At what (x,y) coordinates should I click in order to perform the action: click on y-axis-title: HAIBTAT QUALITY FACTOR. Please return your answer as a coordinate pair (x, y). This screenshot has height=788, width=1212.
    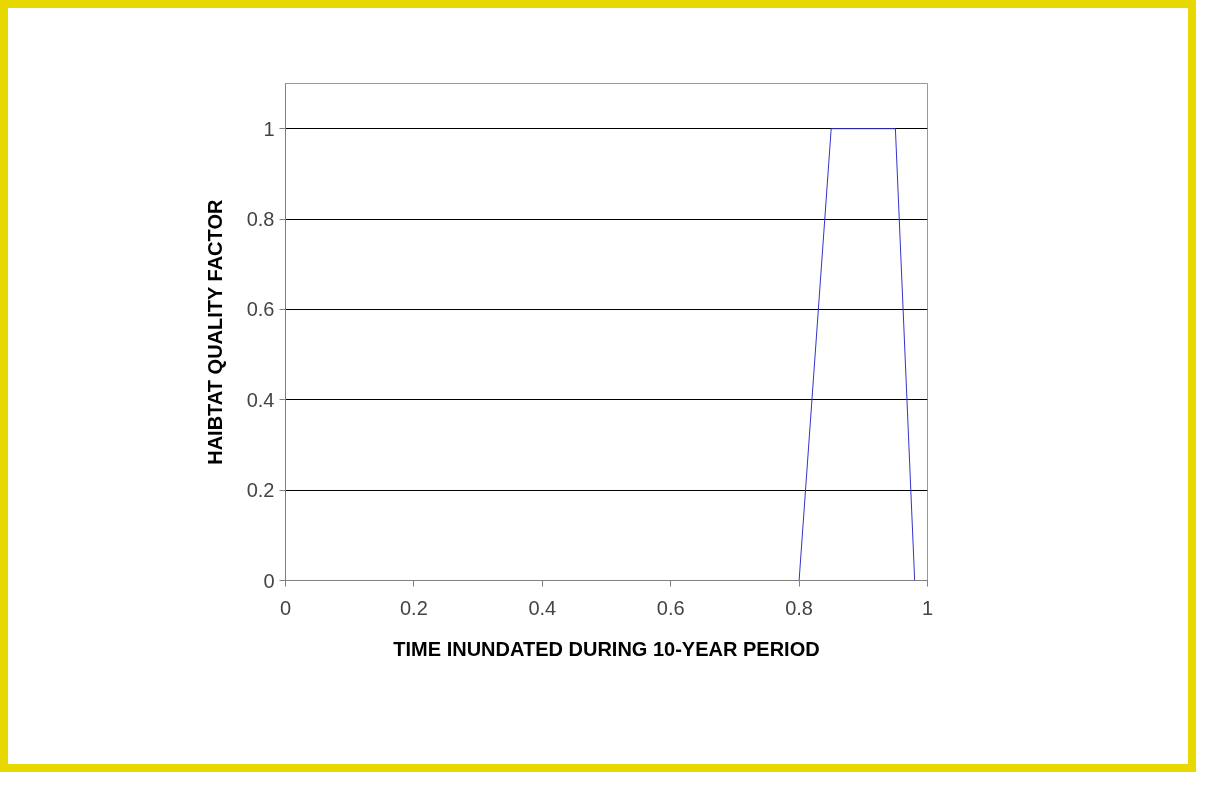
    Looking at the image, I should click on (214, 332).